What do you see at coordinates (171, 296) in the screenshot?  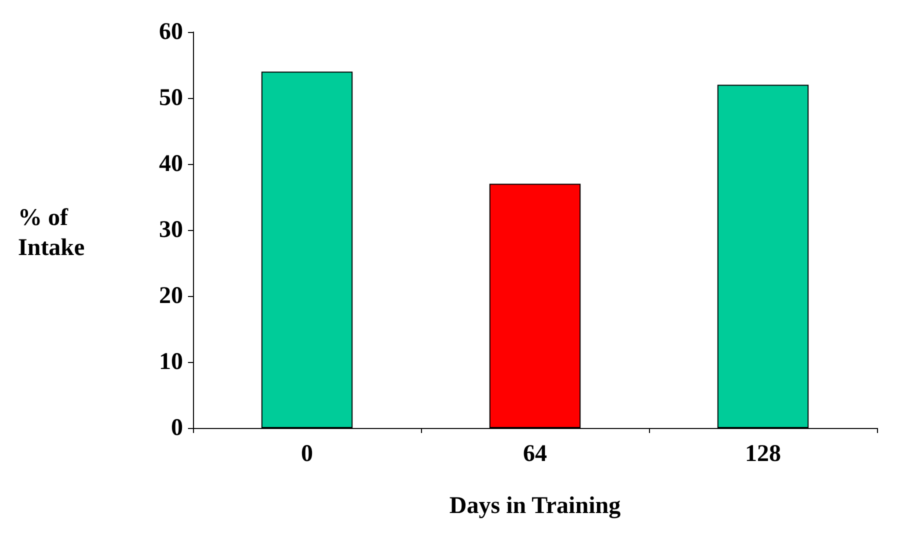 I see `y-tick-label: 20` at bounding box center [171, 296].